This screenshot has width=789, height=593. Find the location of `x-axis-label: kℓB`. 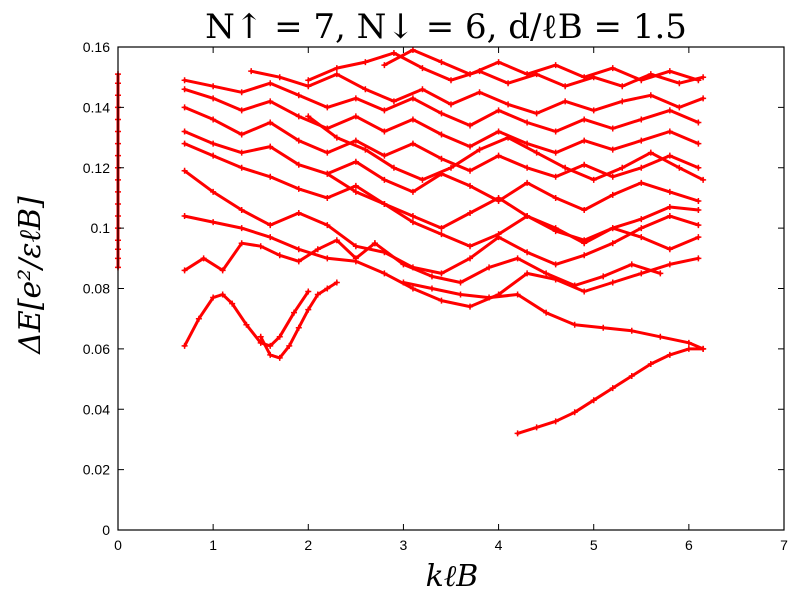

x-axis-label: kℓB is located at coordinates (452, 576).